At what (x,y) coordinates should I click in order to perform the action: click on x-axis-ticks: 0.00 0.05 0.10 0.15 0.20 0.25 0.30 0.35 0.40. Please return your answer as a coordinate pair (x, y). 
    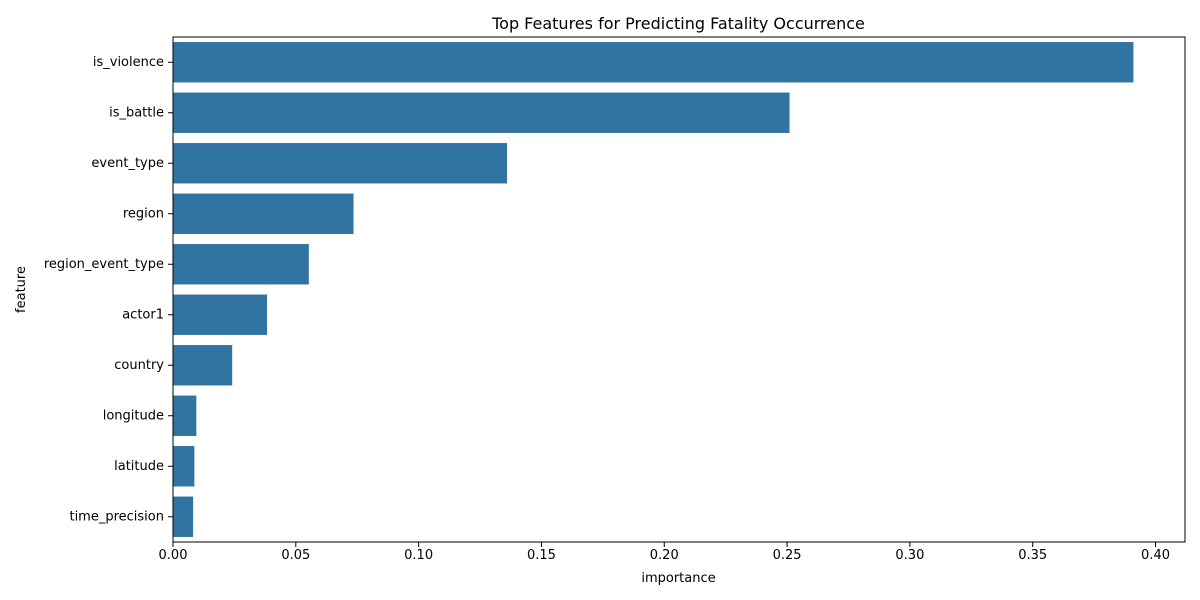
    Looking at the image, I should click on (664, 552).